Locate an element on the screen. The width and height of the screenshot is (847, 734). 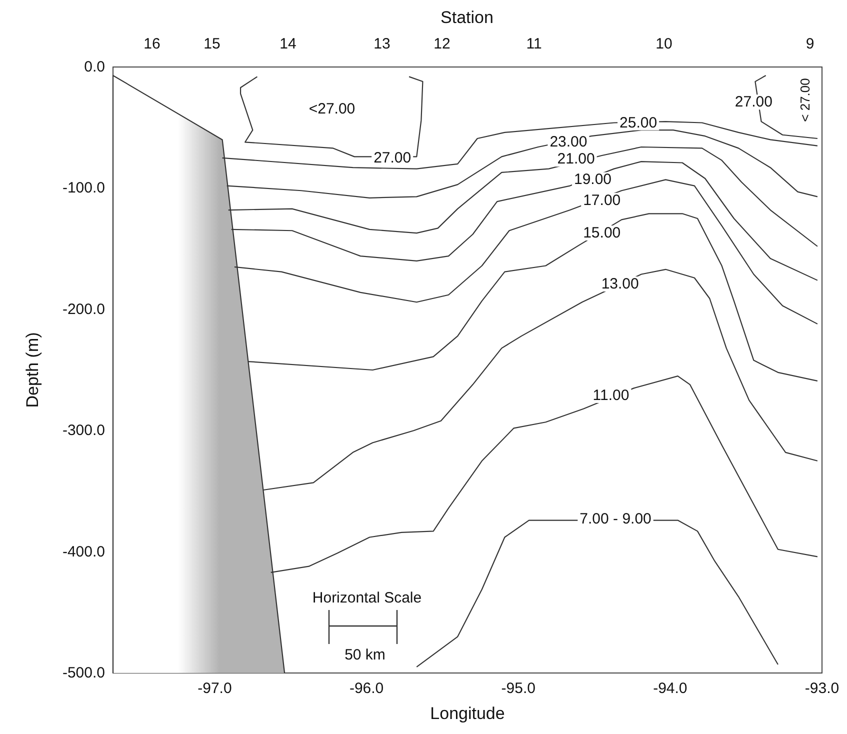
y-tick-label: 0.0 is located at coordinates (94, 67).